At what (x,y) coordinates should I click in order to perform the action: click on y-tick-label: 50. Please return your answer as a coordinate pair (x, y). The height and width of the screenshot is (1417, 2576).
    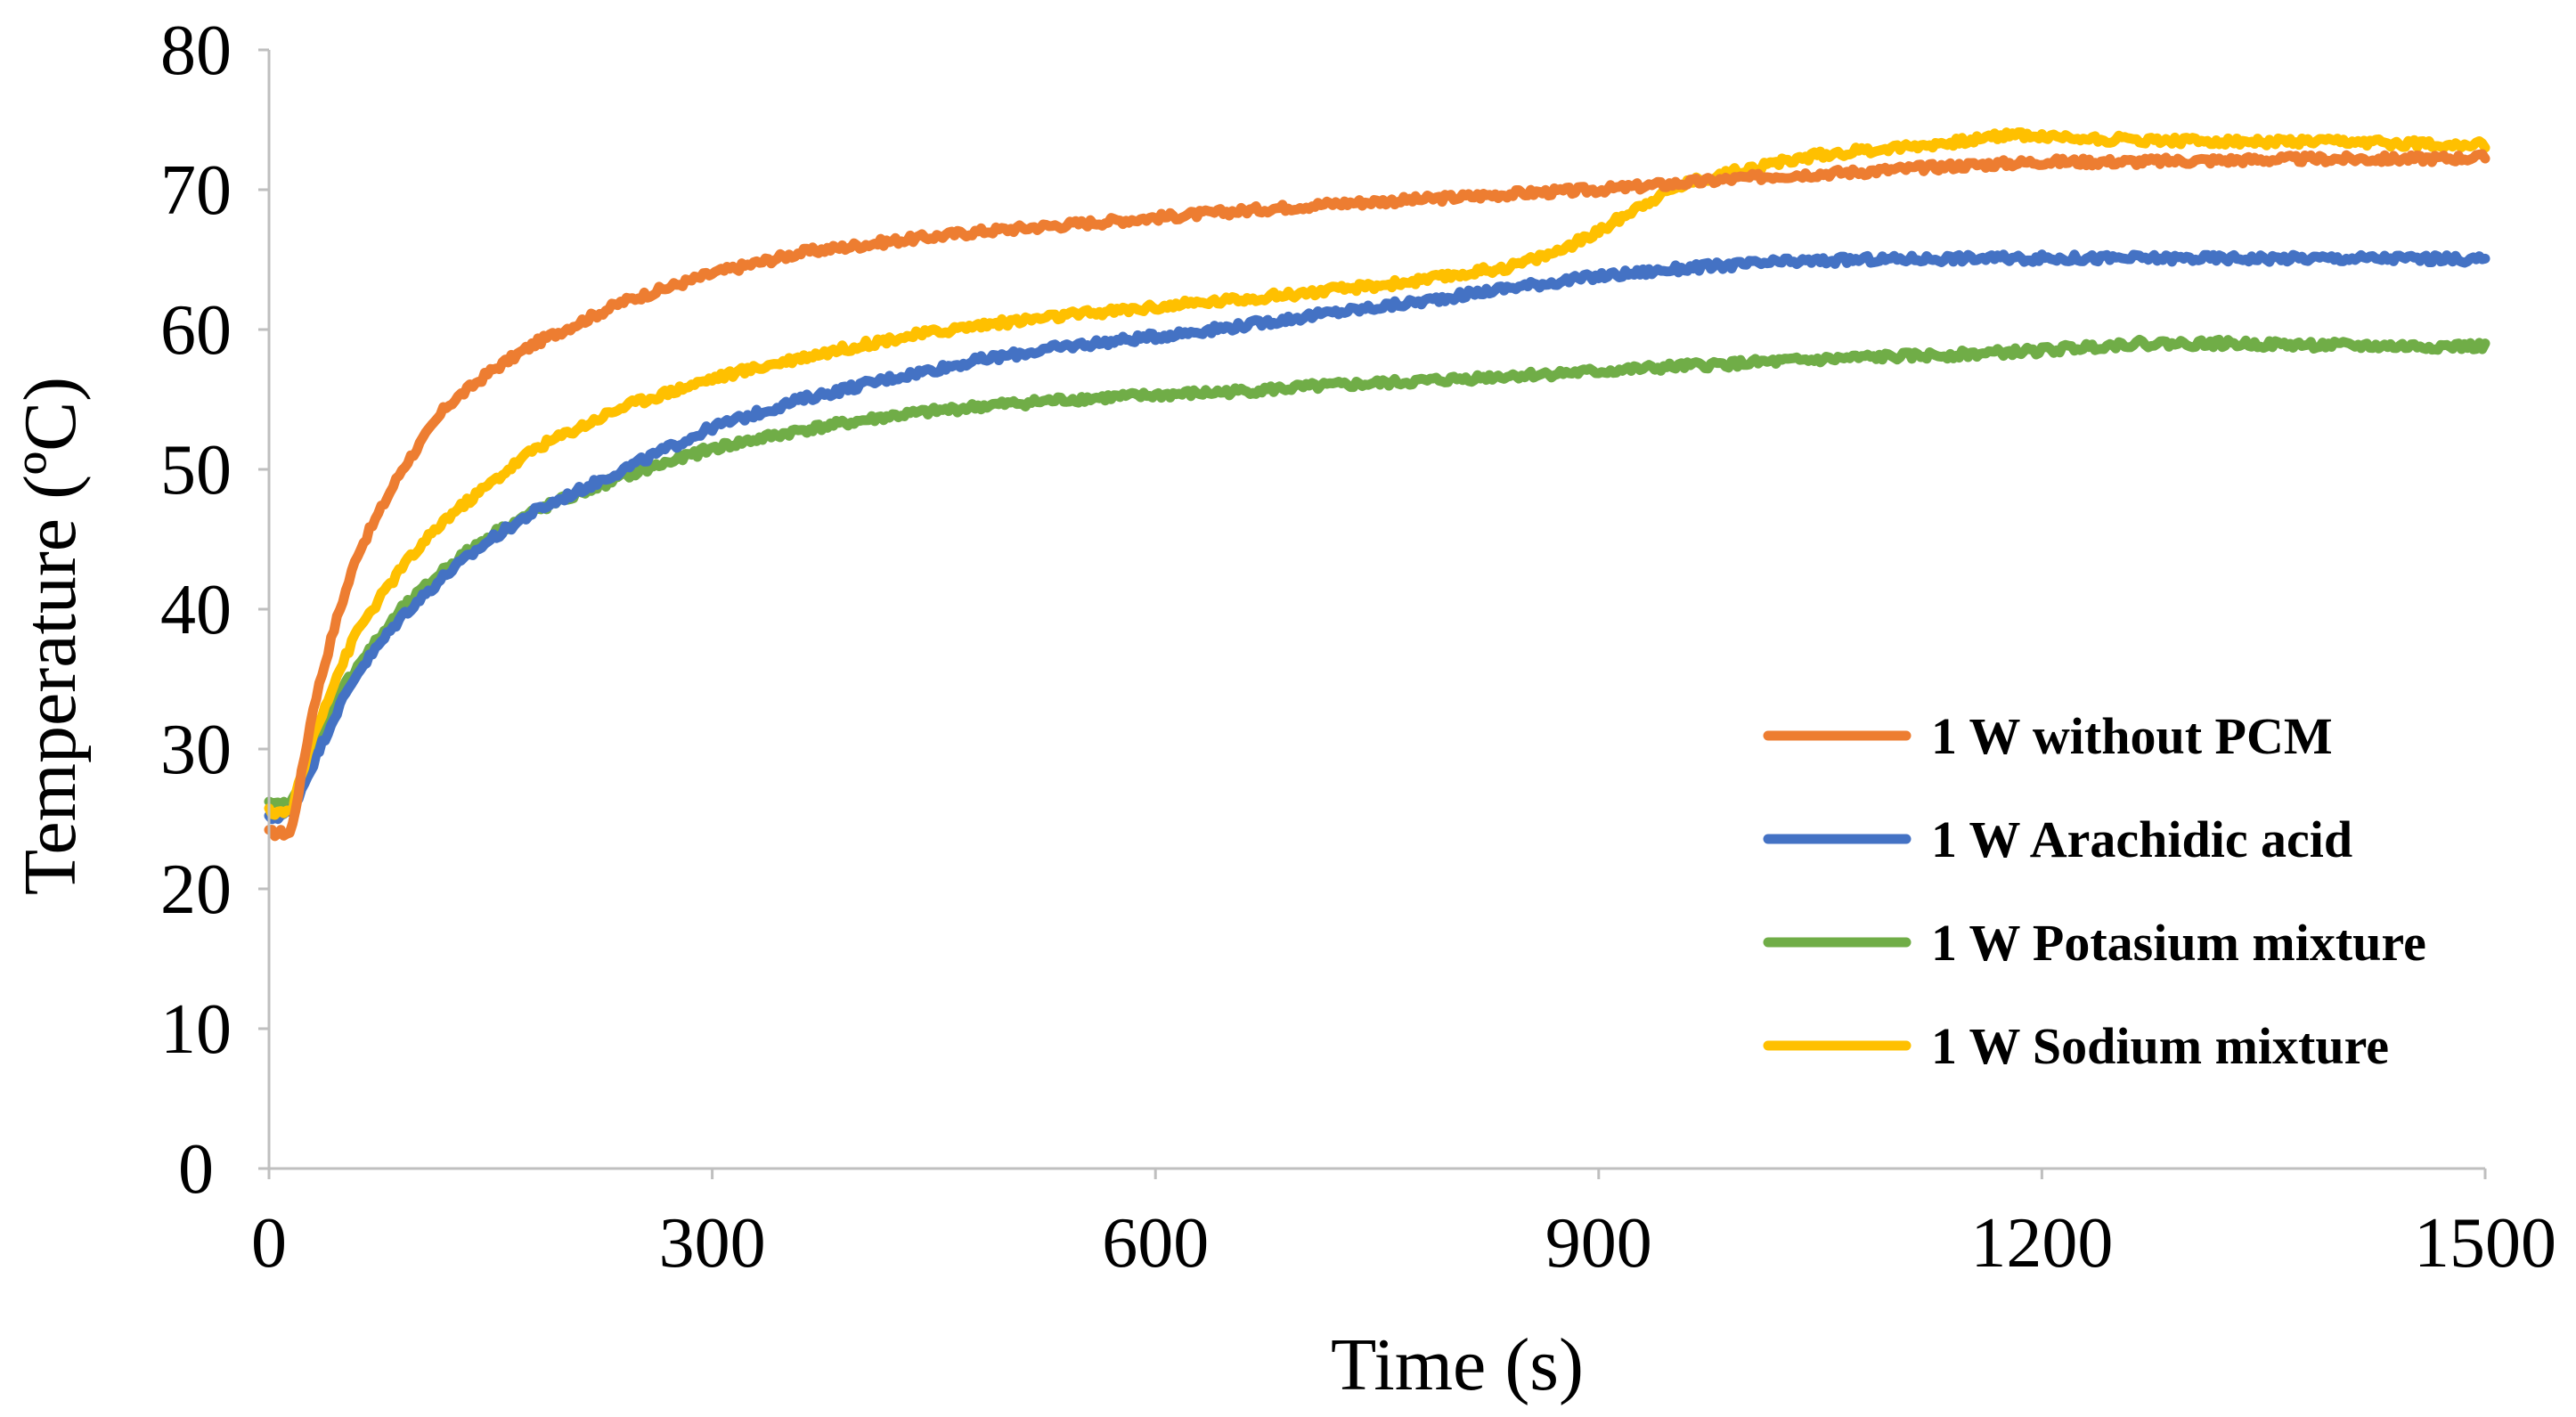
    Looking at the image, I should click on (196, 470).